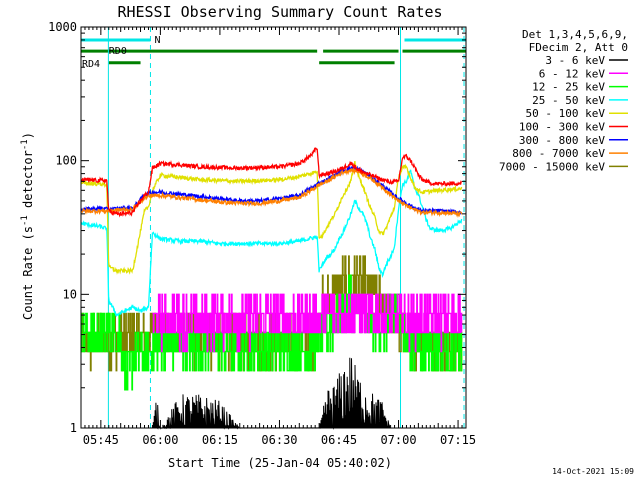 The width and height of the screenshot is (640, 480). Describe the element at coordinates (566, 113) in the screenshot. I see `legend-entry-label: 50 - 100 keV` at that location.